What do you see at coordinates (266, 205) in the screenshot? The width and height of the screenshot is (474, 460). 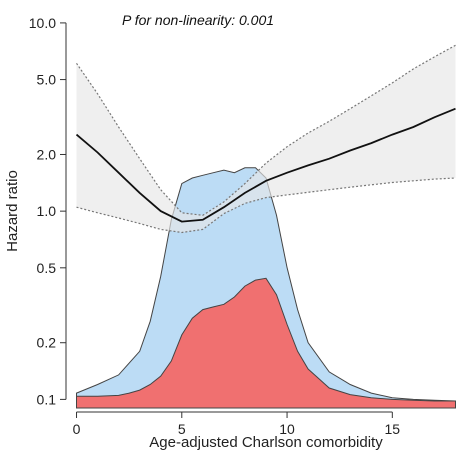 I see `ci-lower-line` at bounding box center [266, 205].